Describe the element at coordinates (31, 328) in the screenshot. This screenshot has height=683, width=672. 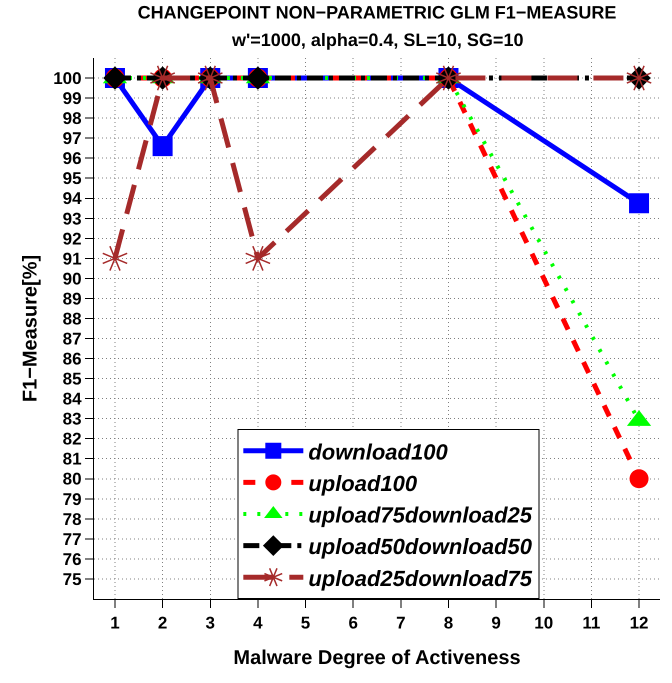
I see `y-axis-title: F1−Measure[%]` at that location.